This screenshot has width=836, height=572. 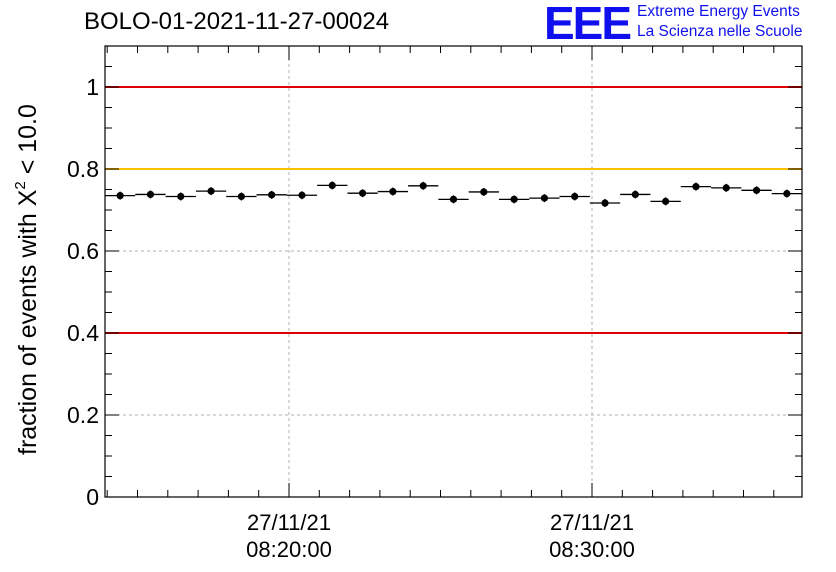 What do you see at coordinates (592, 536) in the screenshot?
I see `x-tick-label: 27/11/21 08:30:00` at bounding box center [592, 536].